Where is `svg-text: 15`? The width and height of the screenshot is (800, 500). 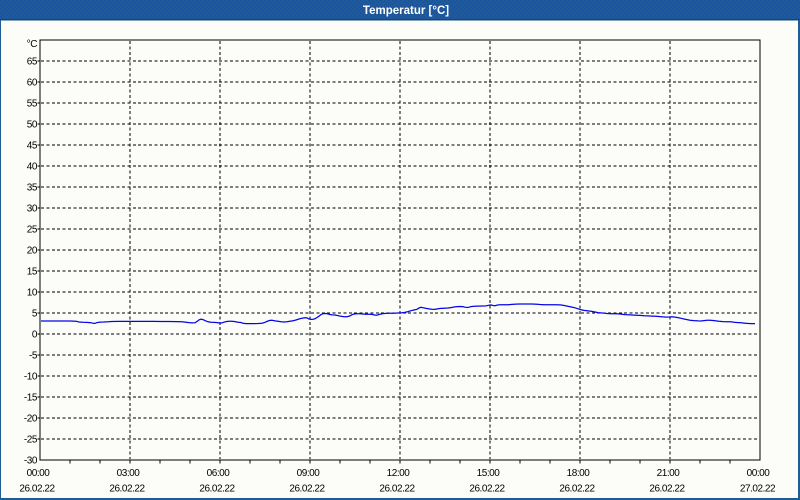 svg-text: 15 is located at coordinates (32, 272).